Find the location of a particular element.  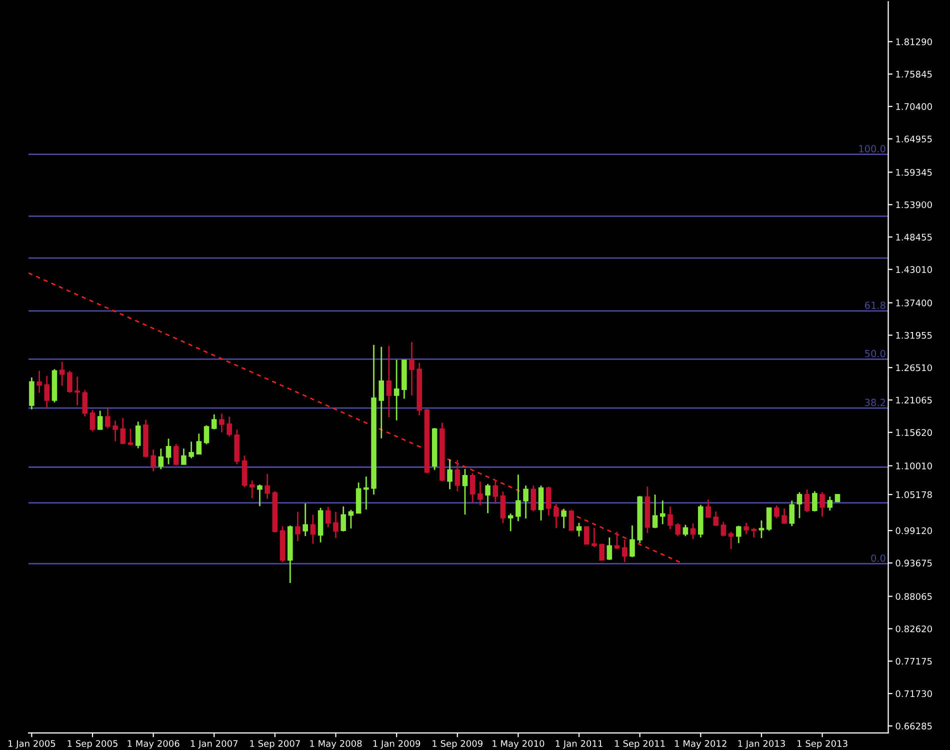

y-tick-label: 1.75845 is located at coordinates (914, 74).